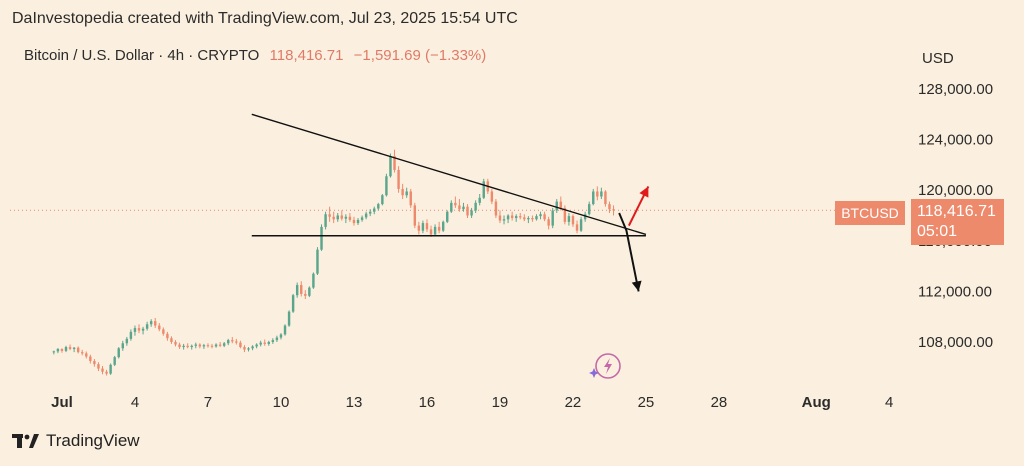  What do you see at coordinates (938, 58) in the screenshot?
I see `currency-label: USD` at bounding box center [938, 58].